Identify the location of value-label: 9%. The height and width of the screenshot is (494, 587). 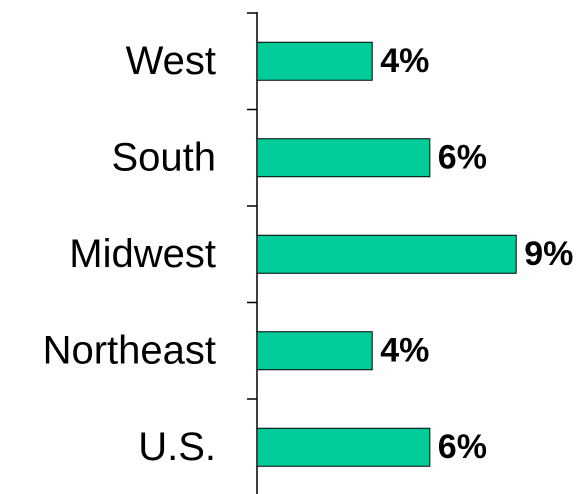
(548, 254).